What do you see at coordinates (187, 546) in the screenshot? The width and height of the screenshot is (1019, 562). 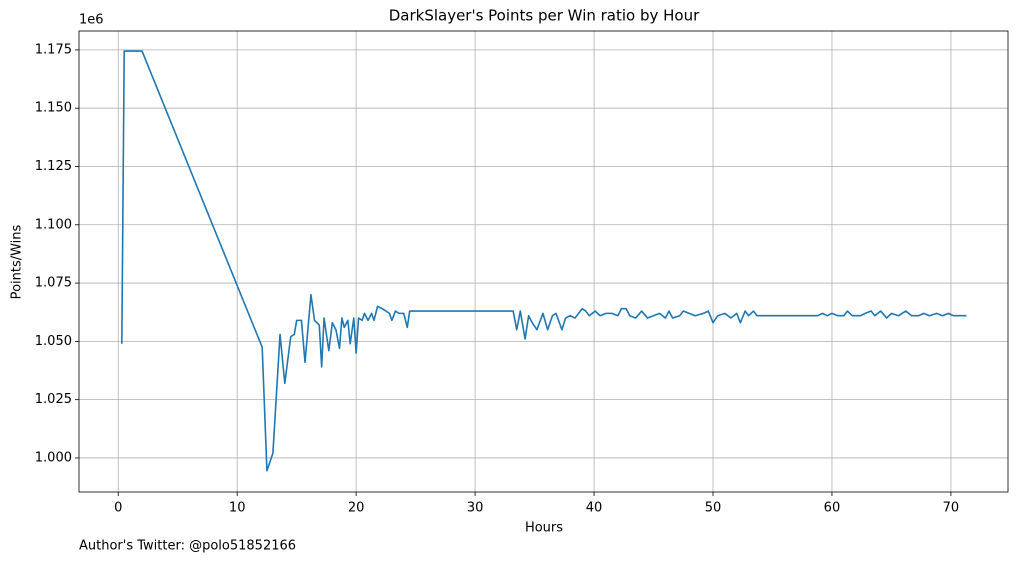 I see `annotation: Author's Twitter: @polo51852166` at bounding box center [187, 546].